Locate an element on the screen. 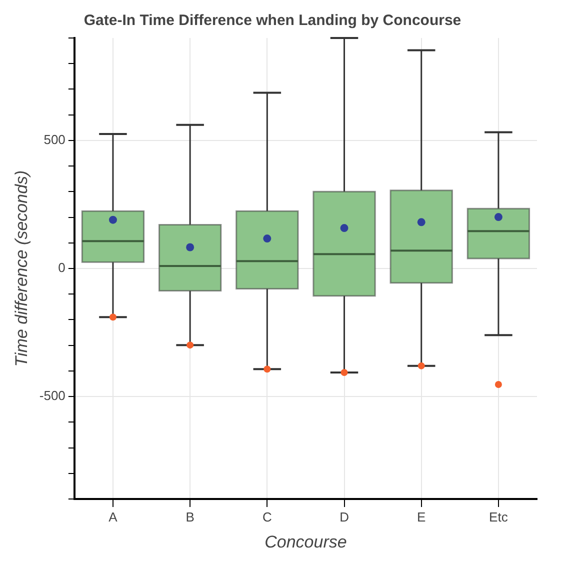 The image size is (565, 565). x-tick-label: A is located at coordinates (113, 516).